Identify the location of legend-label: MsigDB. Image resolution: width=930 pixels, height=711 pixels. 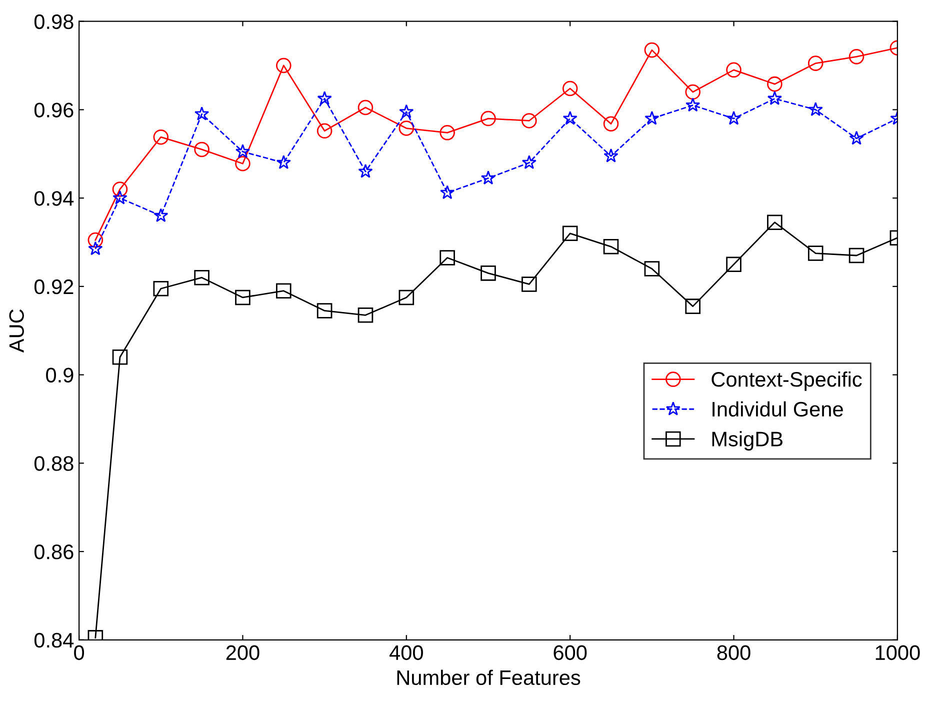
(747, 441).